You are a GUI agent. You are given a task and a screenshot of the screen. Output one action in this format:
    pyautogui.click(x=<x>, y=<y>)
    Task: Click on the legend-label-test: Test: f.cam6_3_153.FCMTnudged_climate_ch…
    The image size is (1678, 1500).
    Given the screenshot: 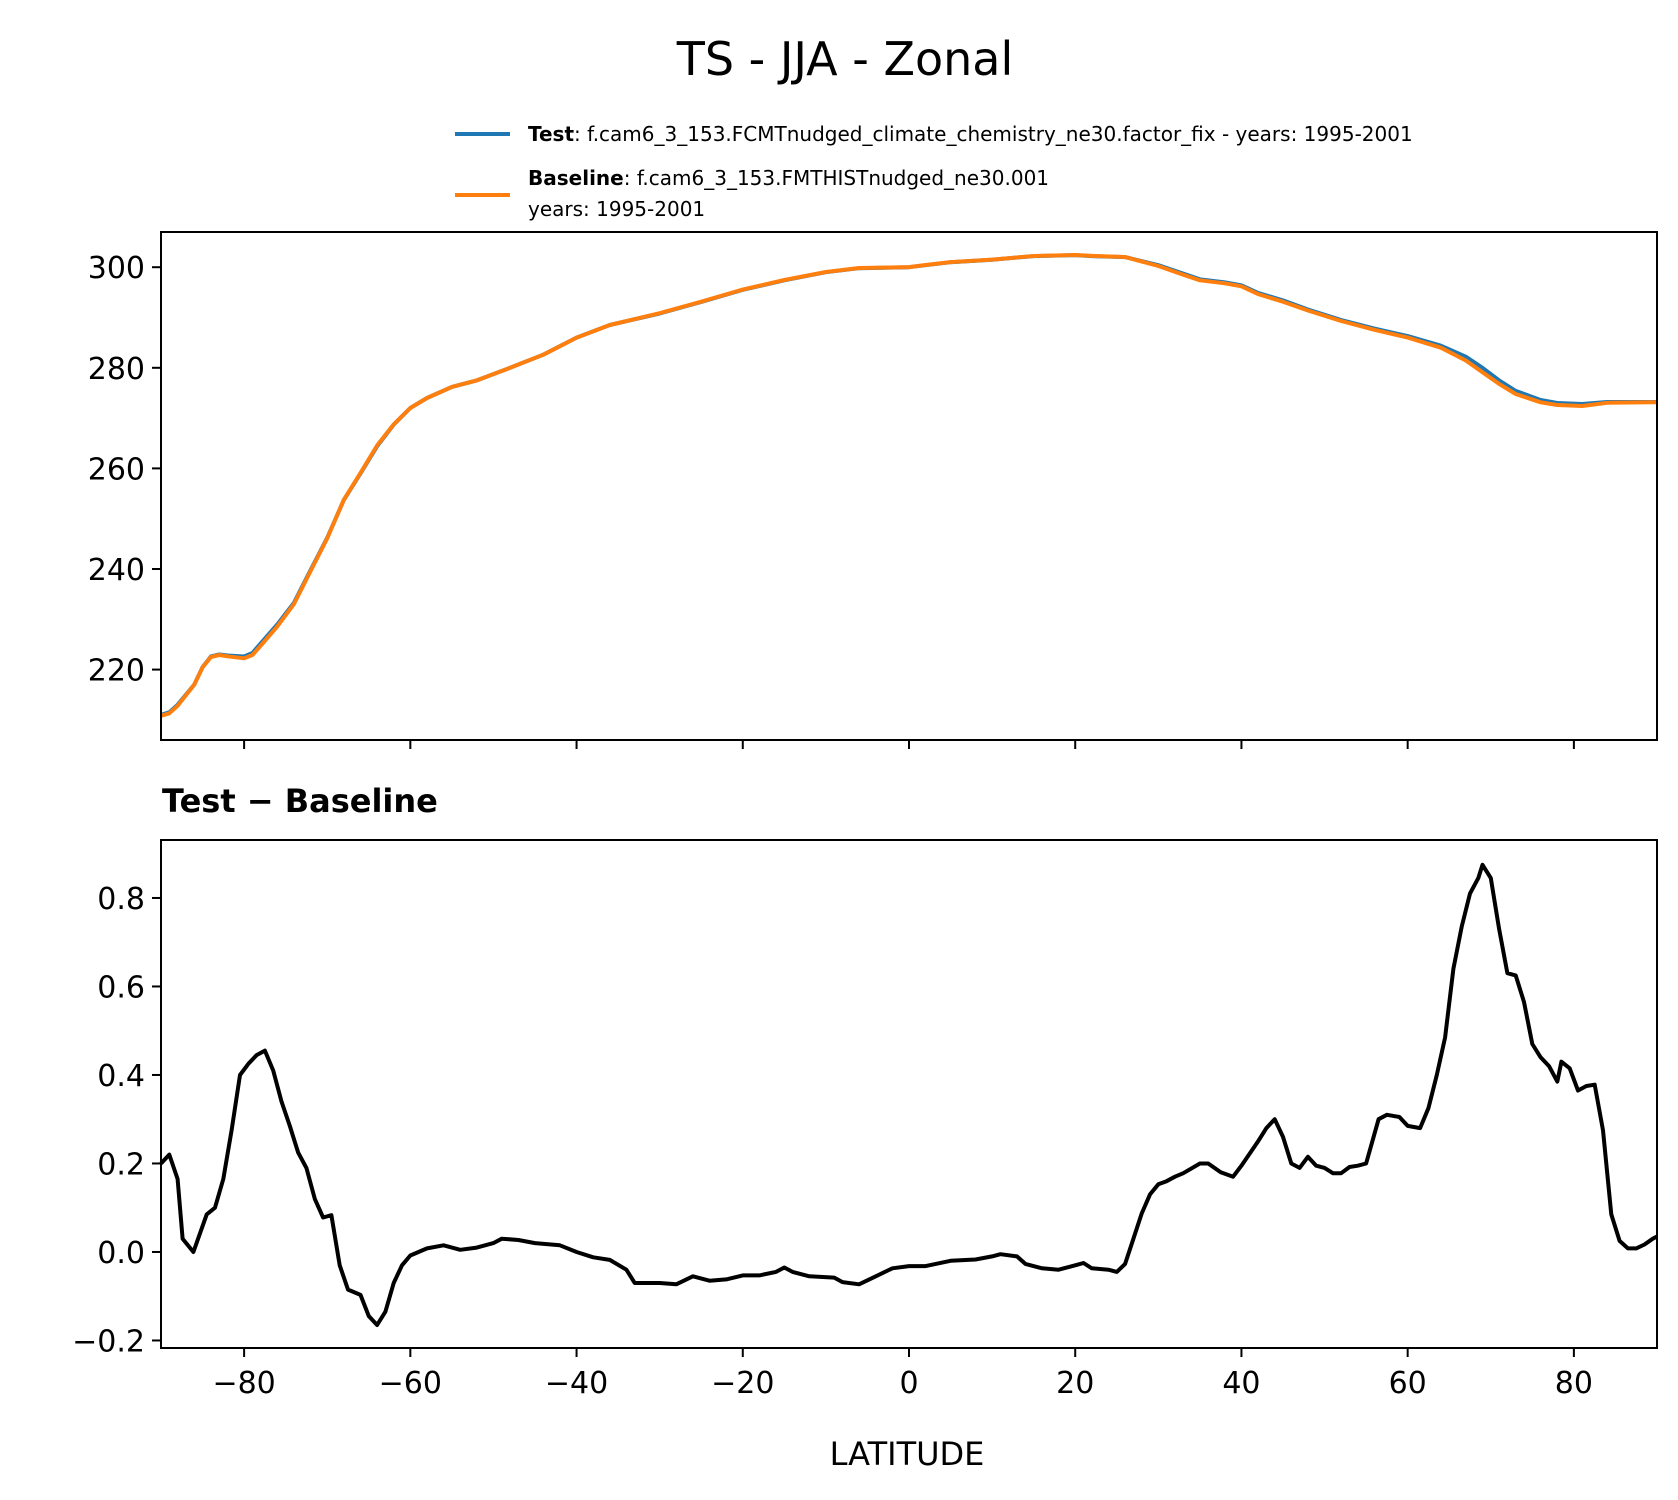 What is the action you would take?
    pyautogui.click(x=970, y=134)
    